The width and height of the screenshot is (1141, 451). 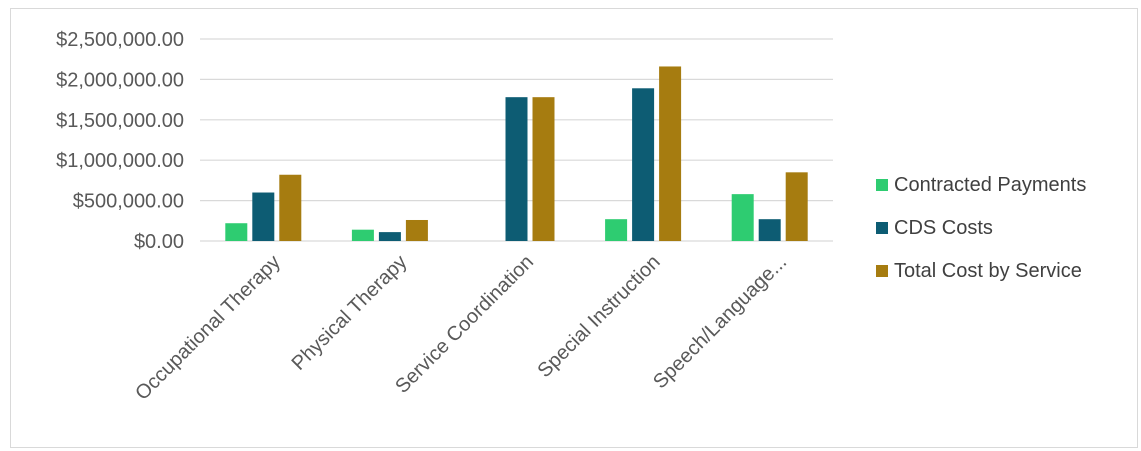 What do you see at coordinates (350, 313) in the screenshot?
I see `x-category-label: Physical Therapy` at bounding box center [350, 313].